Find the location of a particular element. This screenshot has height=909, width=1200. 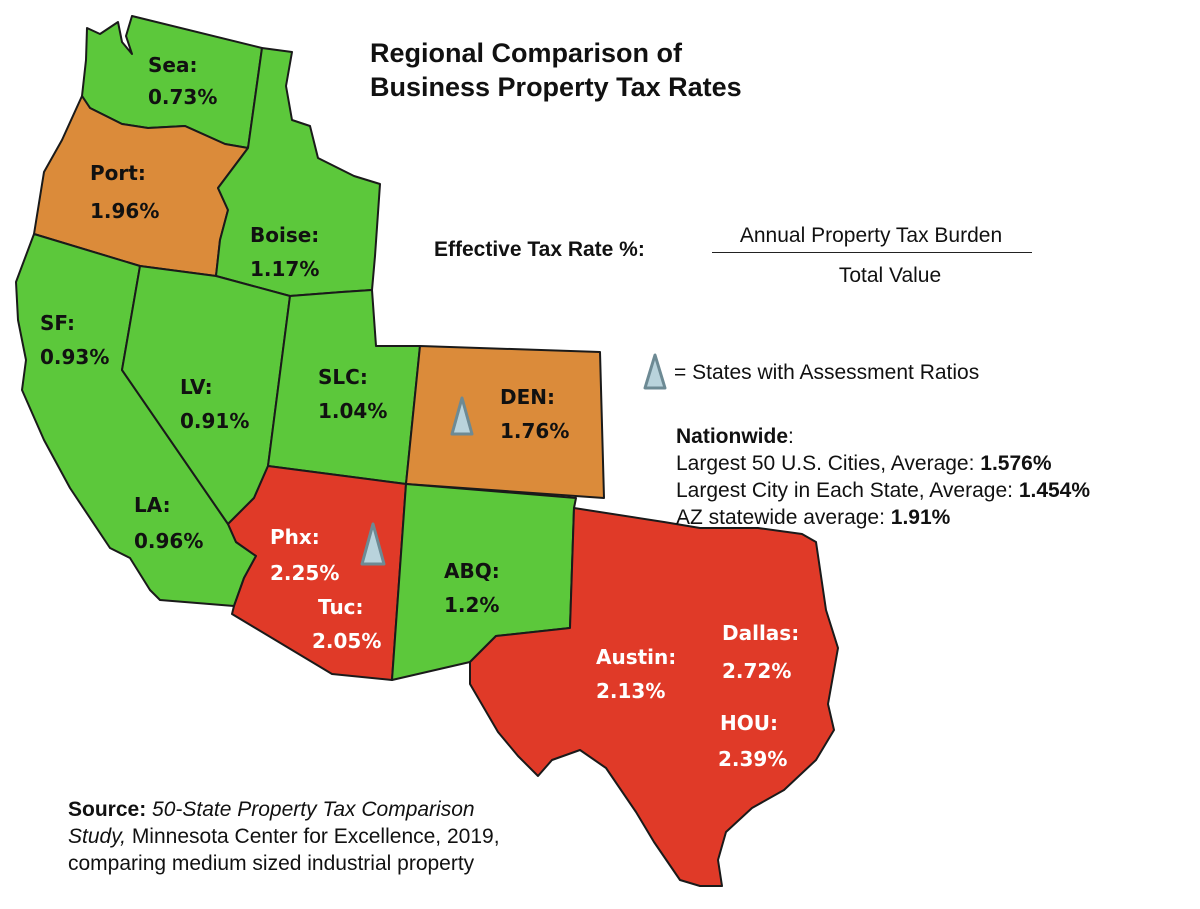

city-label-portland: Port: is located at coordinates (118, 173).